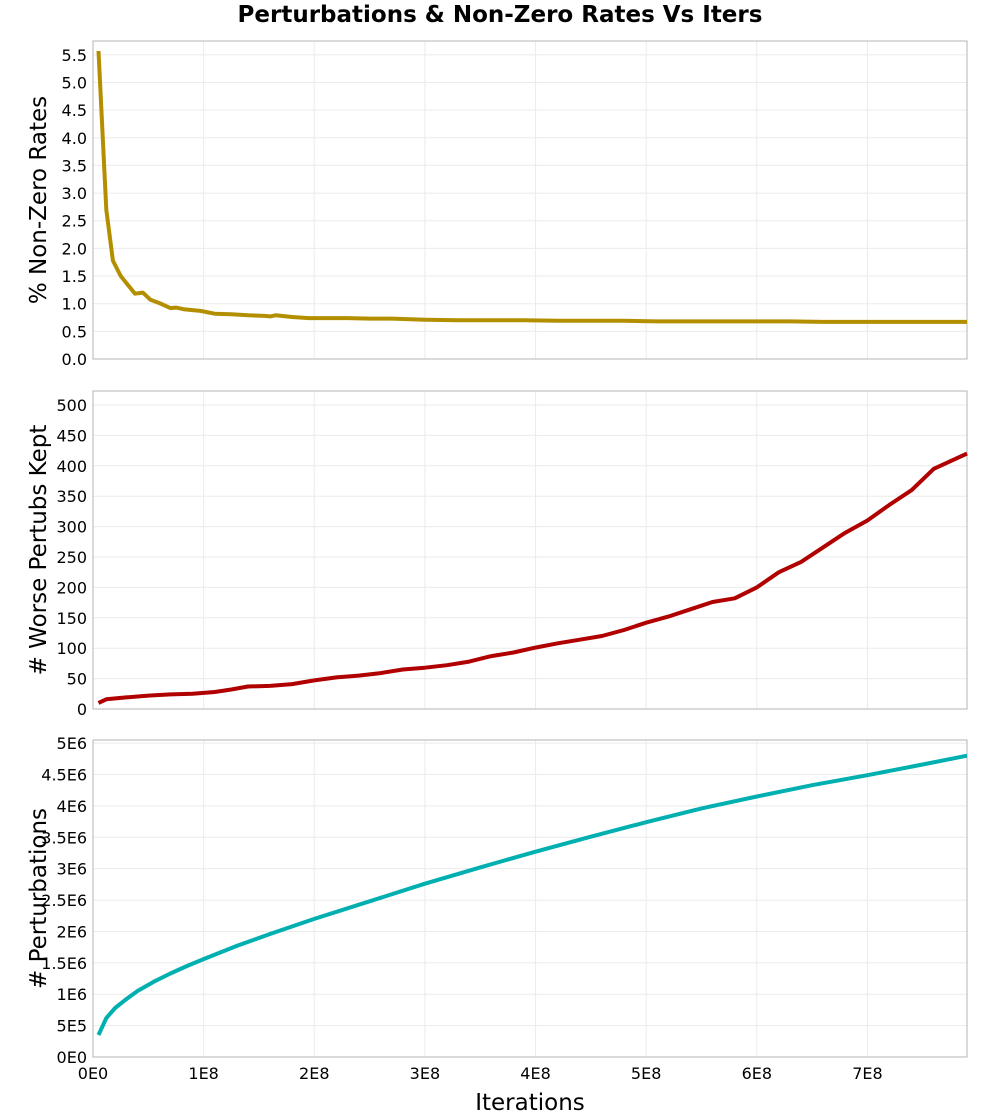  I want to click on y-tick-label: 5E5, so click(72, 1026).